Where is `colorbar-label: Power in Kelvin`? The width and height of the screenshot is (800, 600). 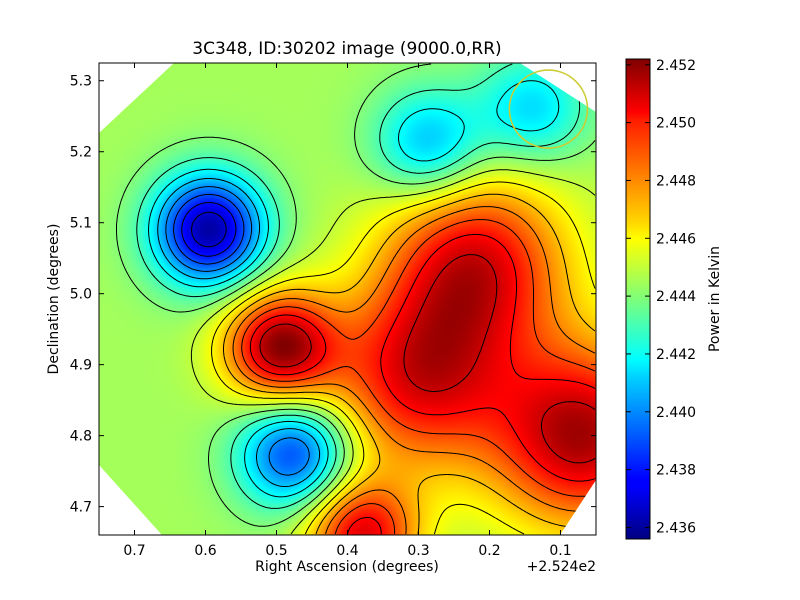 colorbar-label: Power in Kelvin is located at coordinates (715, 299).